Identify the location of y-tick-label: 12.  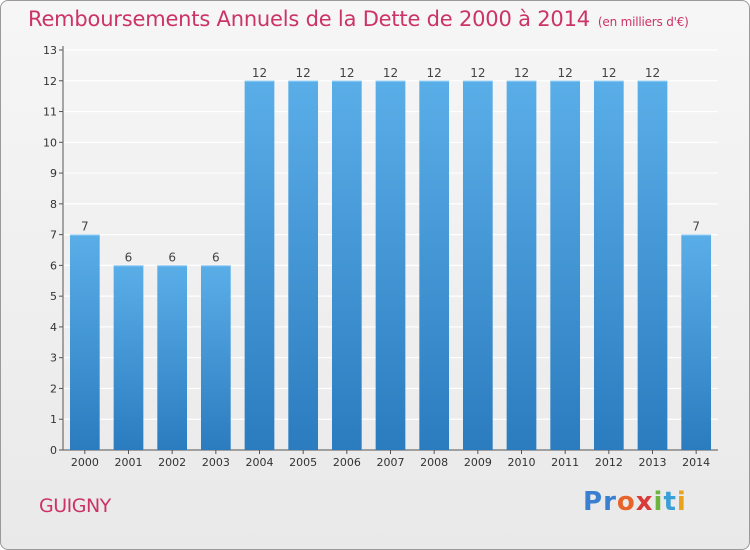
(50, 81).